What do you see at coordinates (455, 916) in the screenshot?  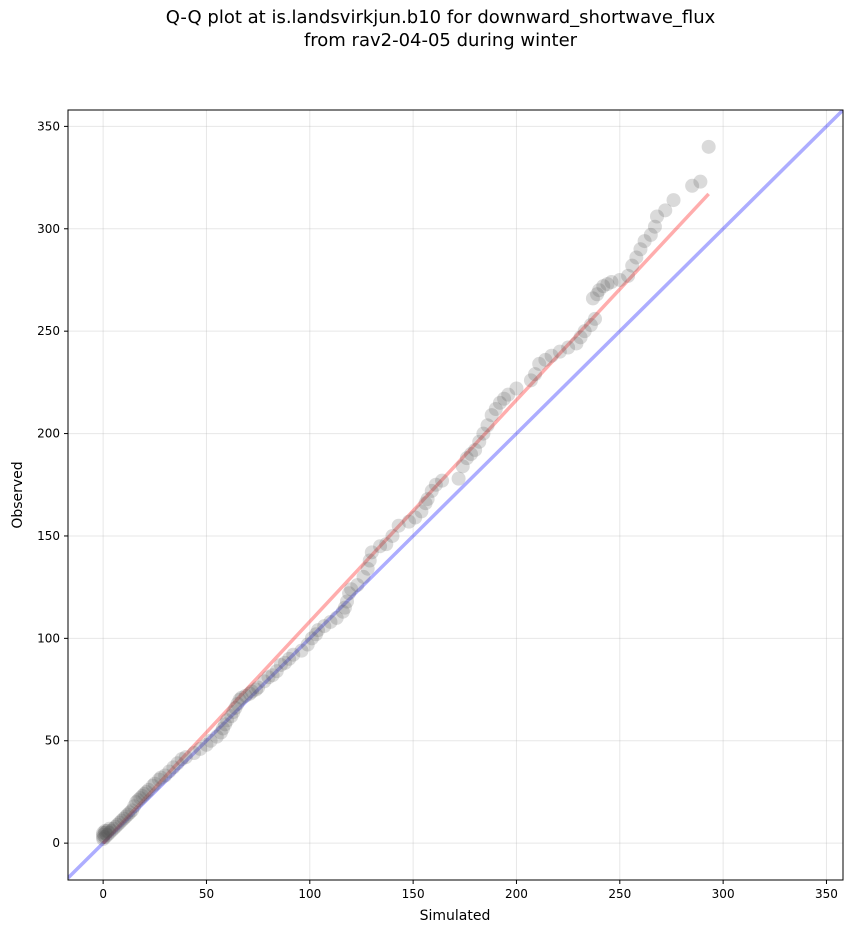 I see `x-axis-label: Simulated` at bounding box center [455, 916].